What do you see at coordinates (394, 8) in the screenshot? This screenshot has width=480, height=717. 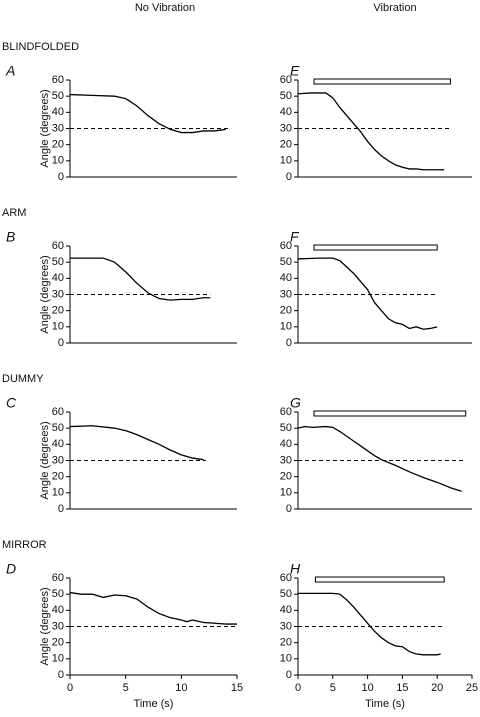 I see `column-title: Vibration` at bounding box center [394, 8].